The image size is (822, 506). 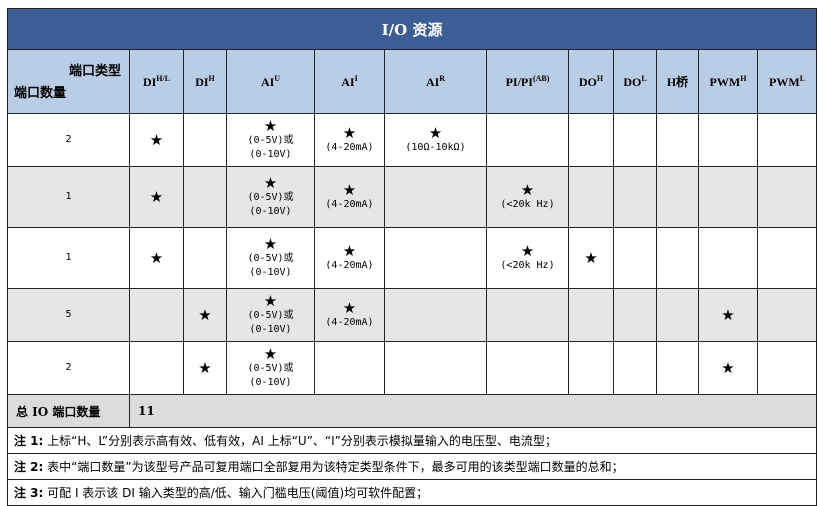 What do you see at coordinates (277, 78) in the screenshot?
I see `column-sup: U` at bounding box center [277, 78].